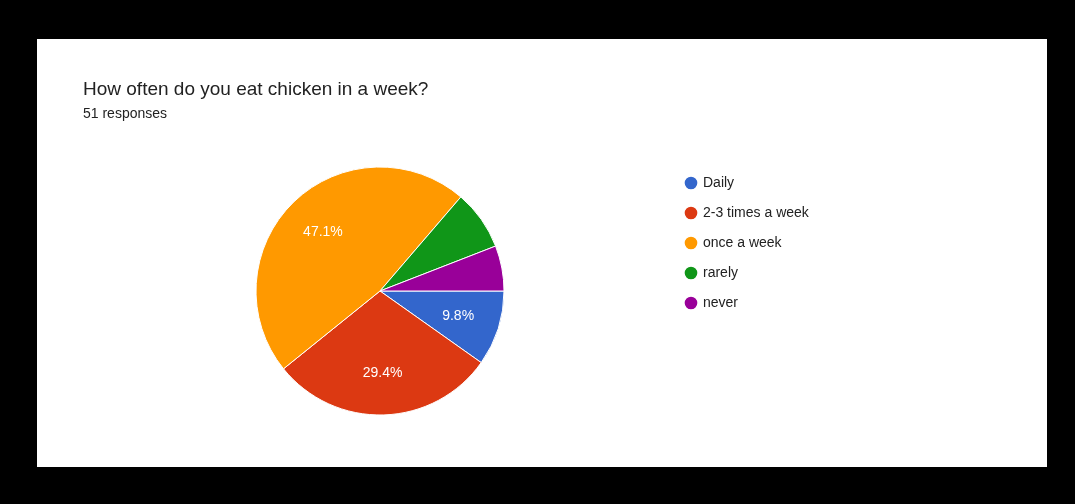 The height and width of the screenshot is (504, 1075). I want to click on text: 51 responses, so click(125, 113).